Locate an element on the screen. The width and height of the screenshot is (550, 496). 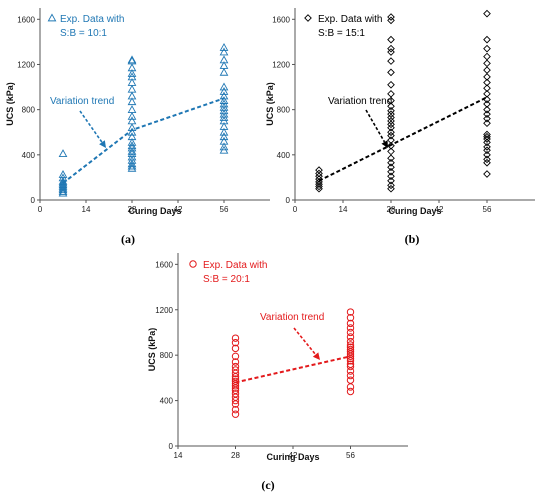
legend-label-line2-c: S:B = 20:1 is located at coordinates (226, 279).